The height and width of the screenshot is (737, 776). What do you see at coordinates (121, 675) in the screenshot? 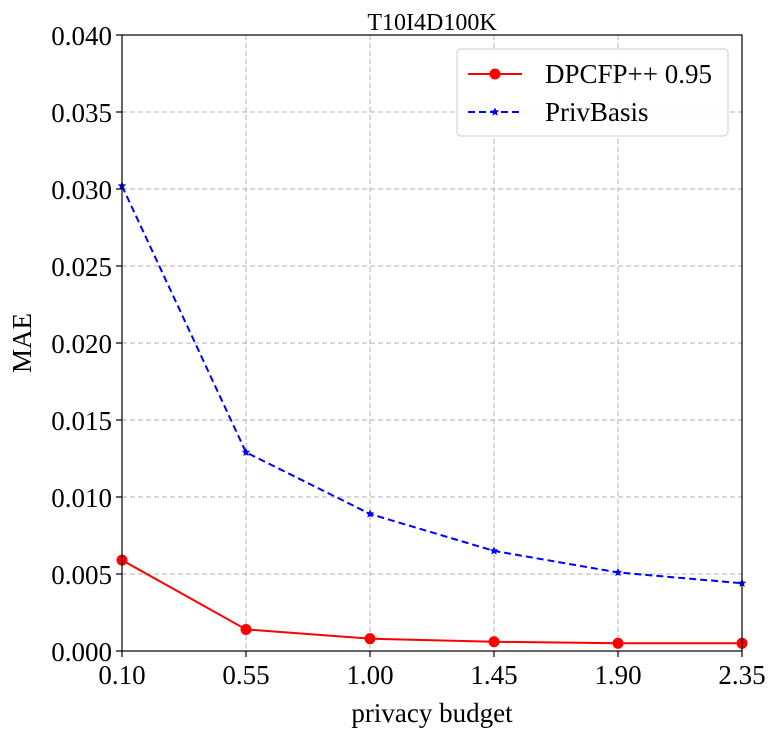
I see `x-tick-label: 0.10` at bounding box center [121, 675].